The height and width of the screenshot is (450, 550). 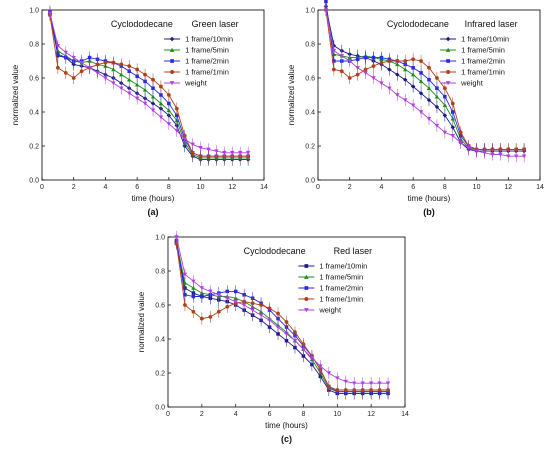 I want to click on x-tick-label: 10, so click(x=337, y=414).